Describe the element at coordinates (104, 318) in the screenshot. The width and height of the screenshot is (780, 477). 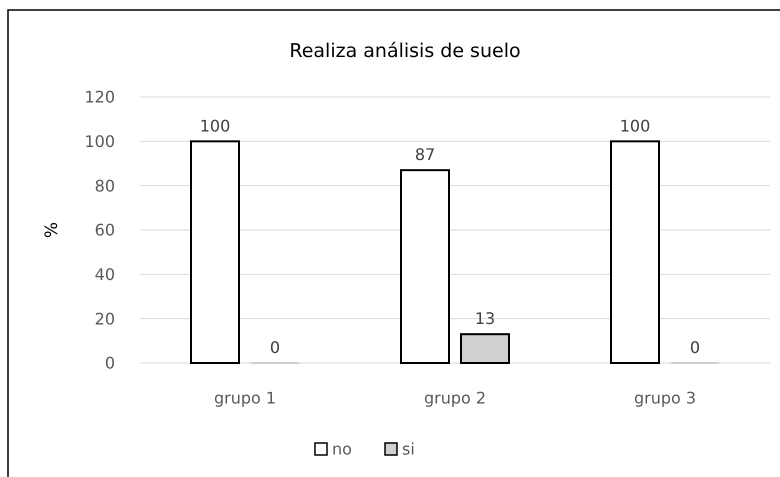
I see `y-tick-label: 20` at that location.